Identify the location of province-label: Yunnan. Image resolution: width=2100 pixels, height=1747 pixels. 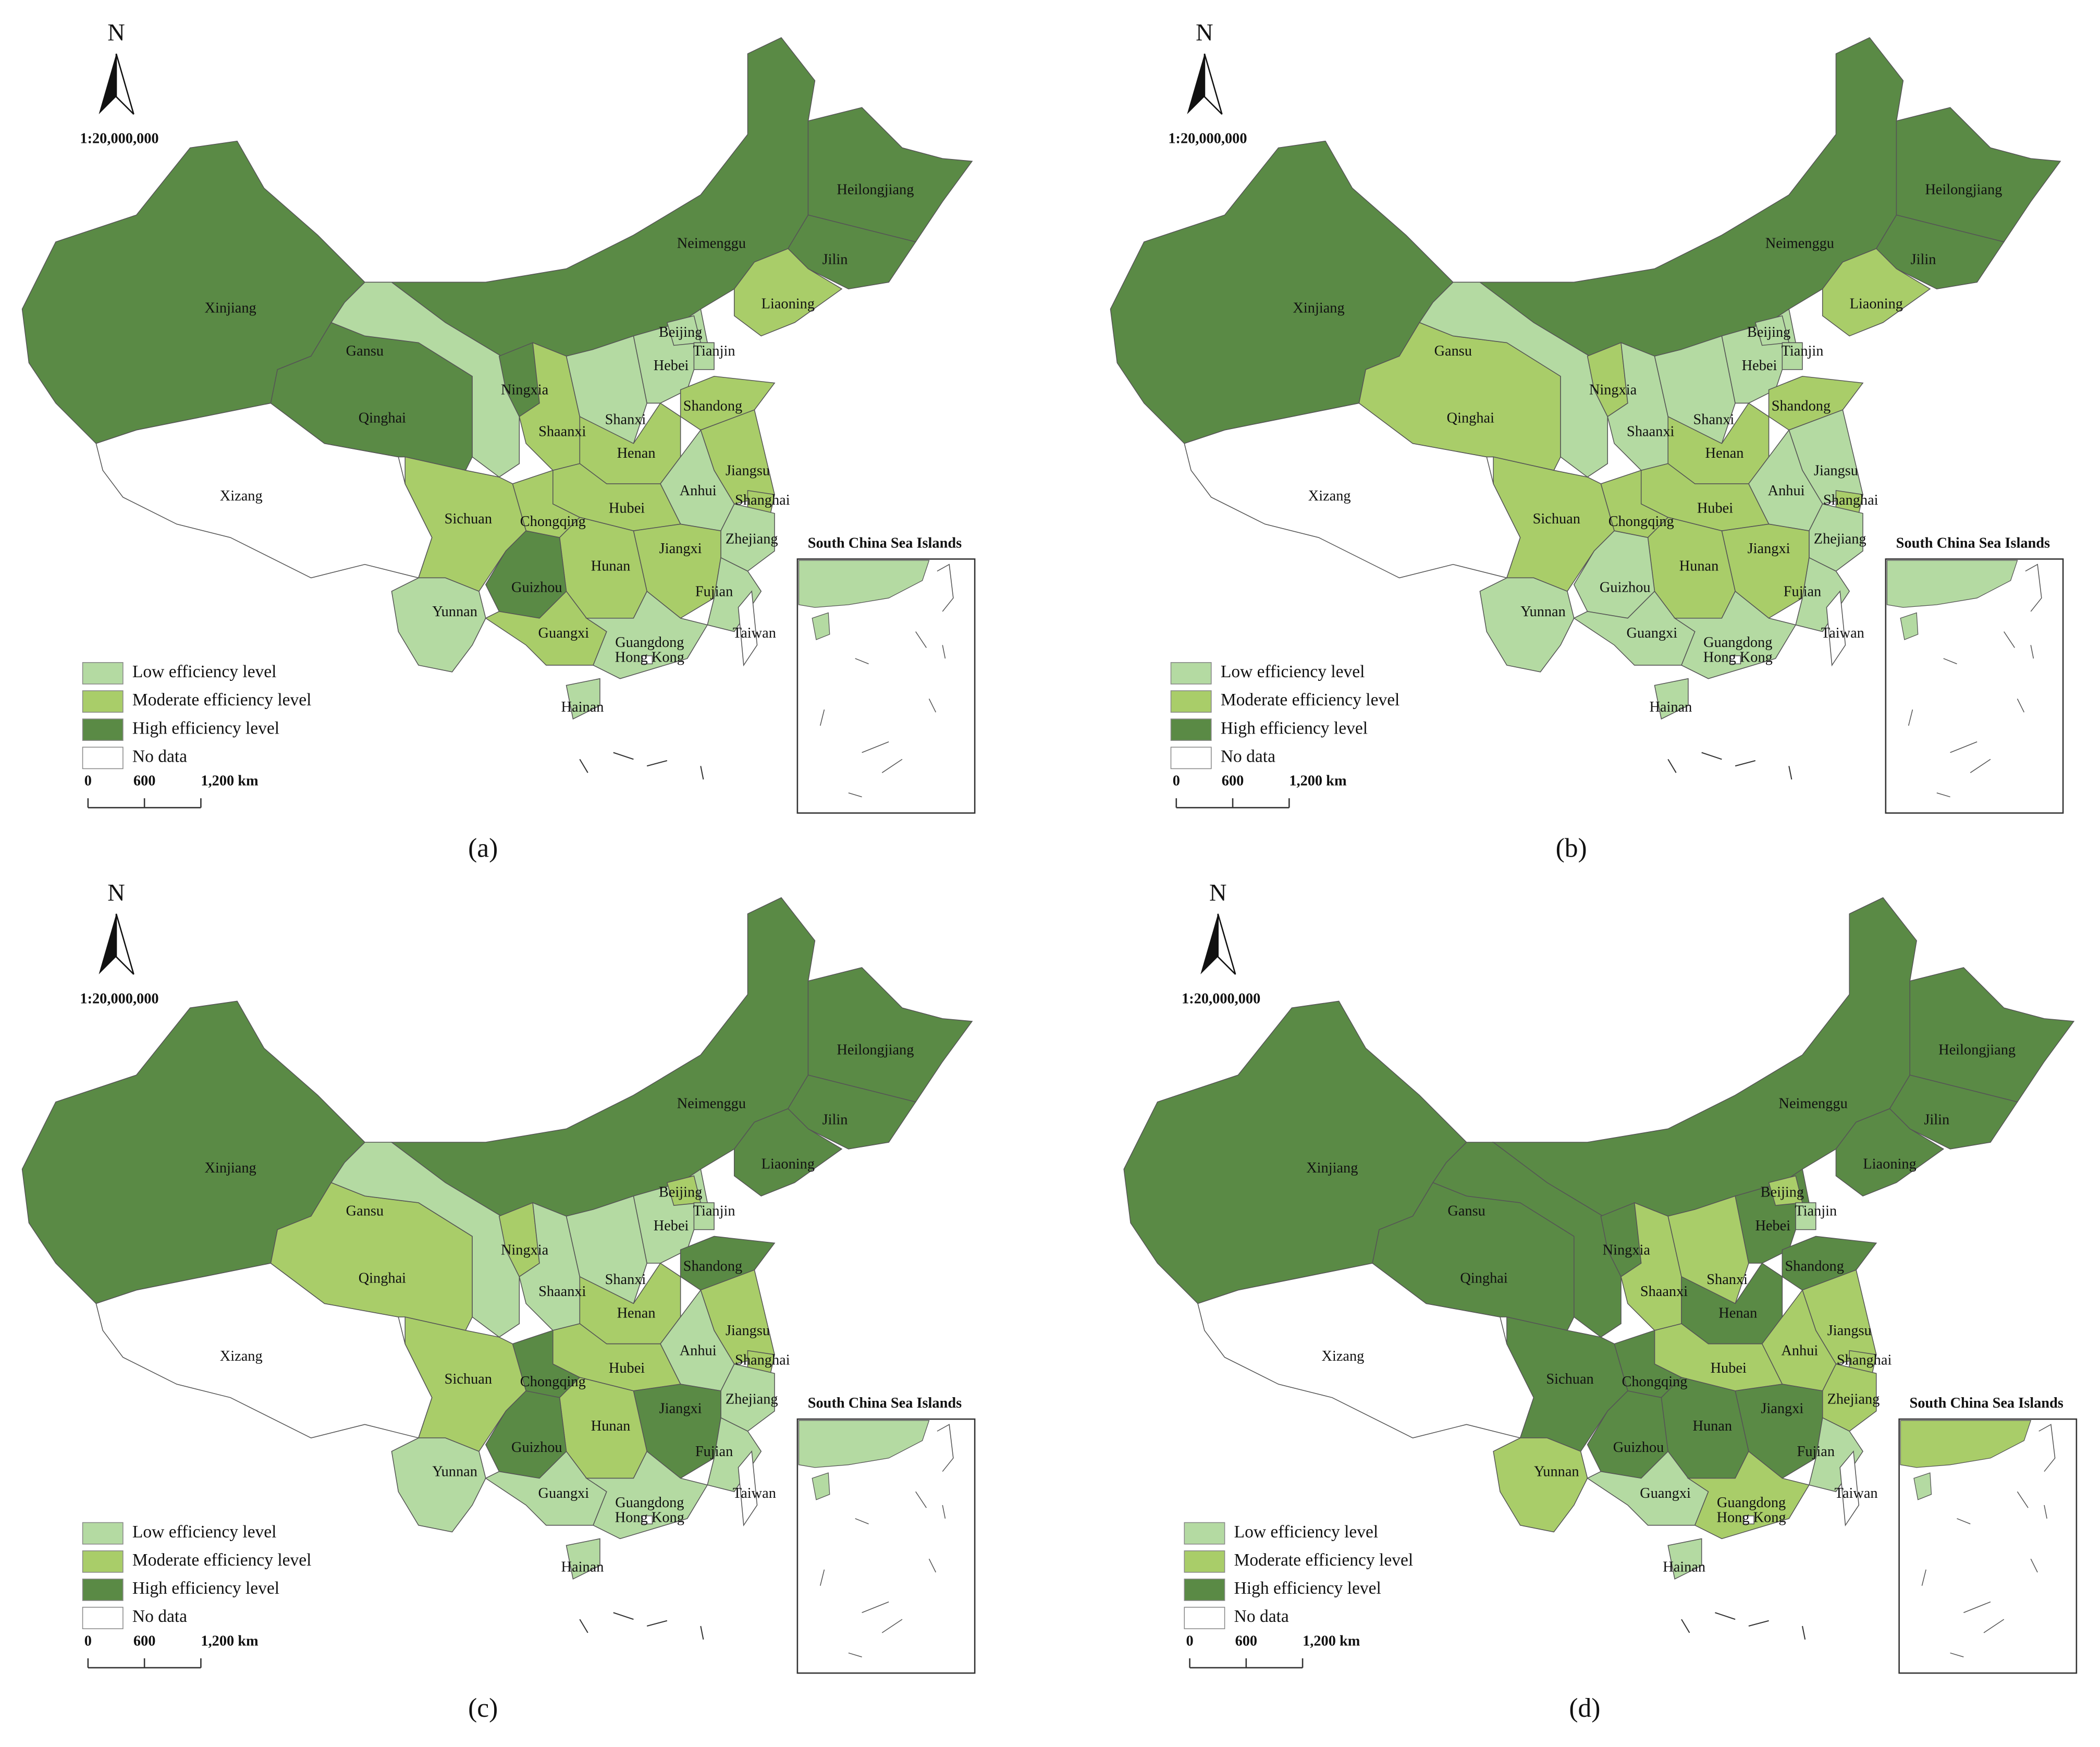
(454, 1472).